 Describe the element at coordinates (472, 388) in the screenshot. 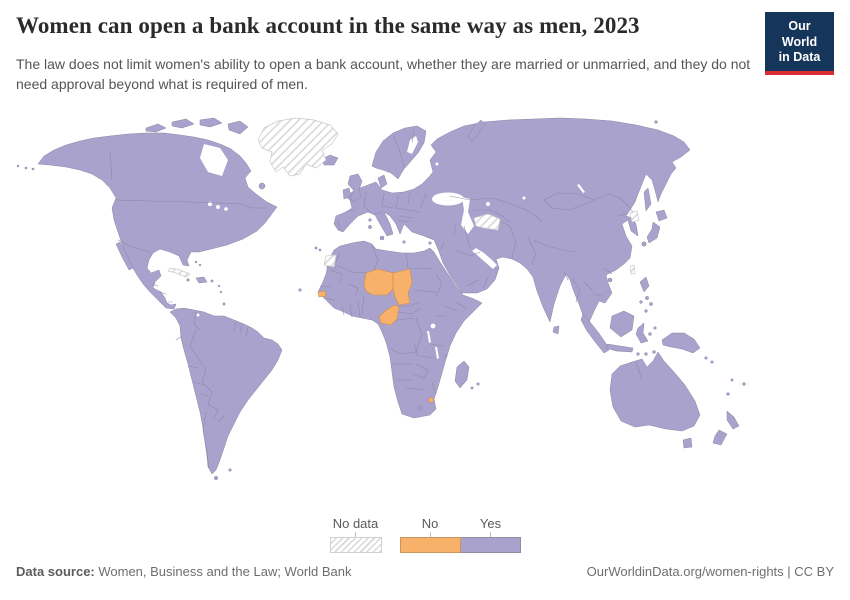

I see `region-reunion` at that location.